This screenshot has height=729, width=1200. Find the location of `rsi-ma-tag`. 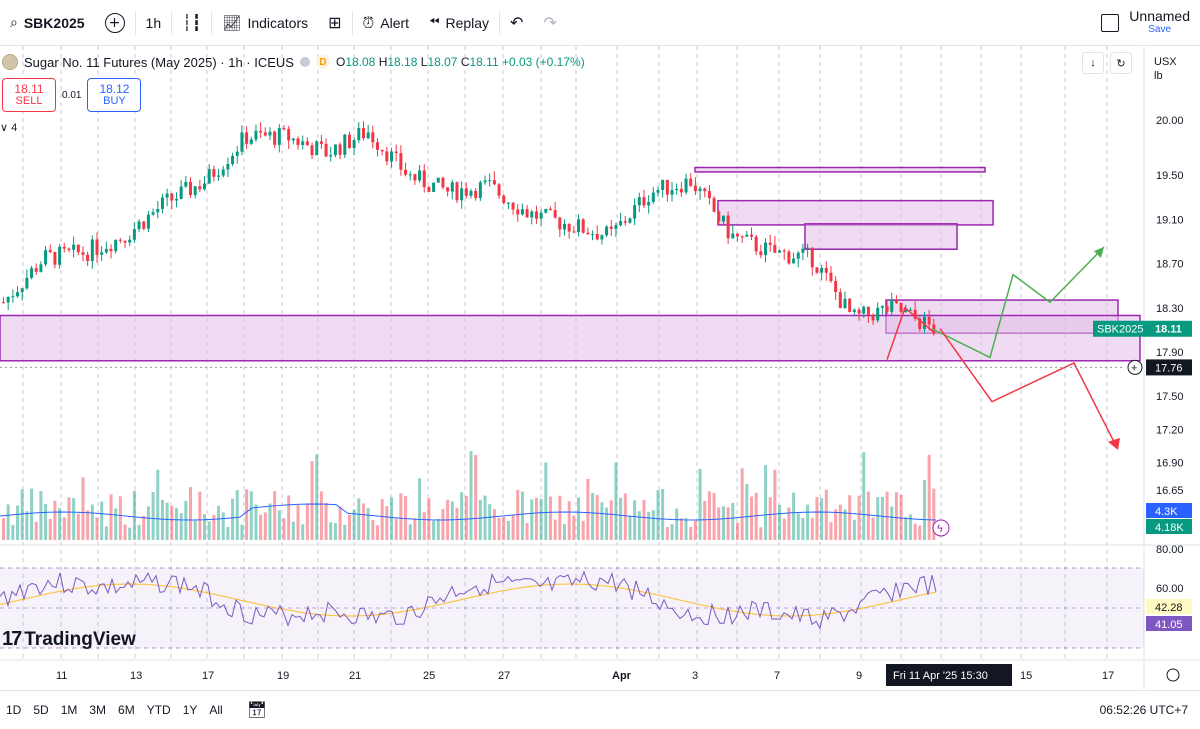

rsi-ma-tag is located at coordinates (1169, 606).